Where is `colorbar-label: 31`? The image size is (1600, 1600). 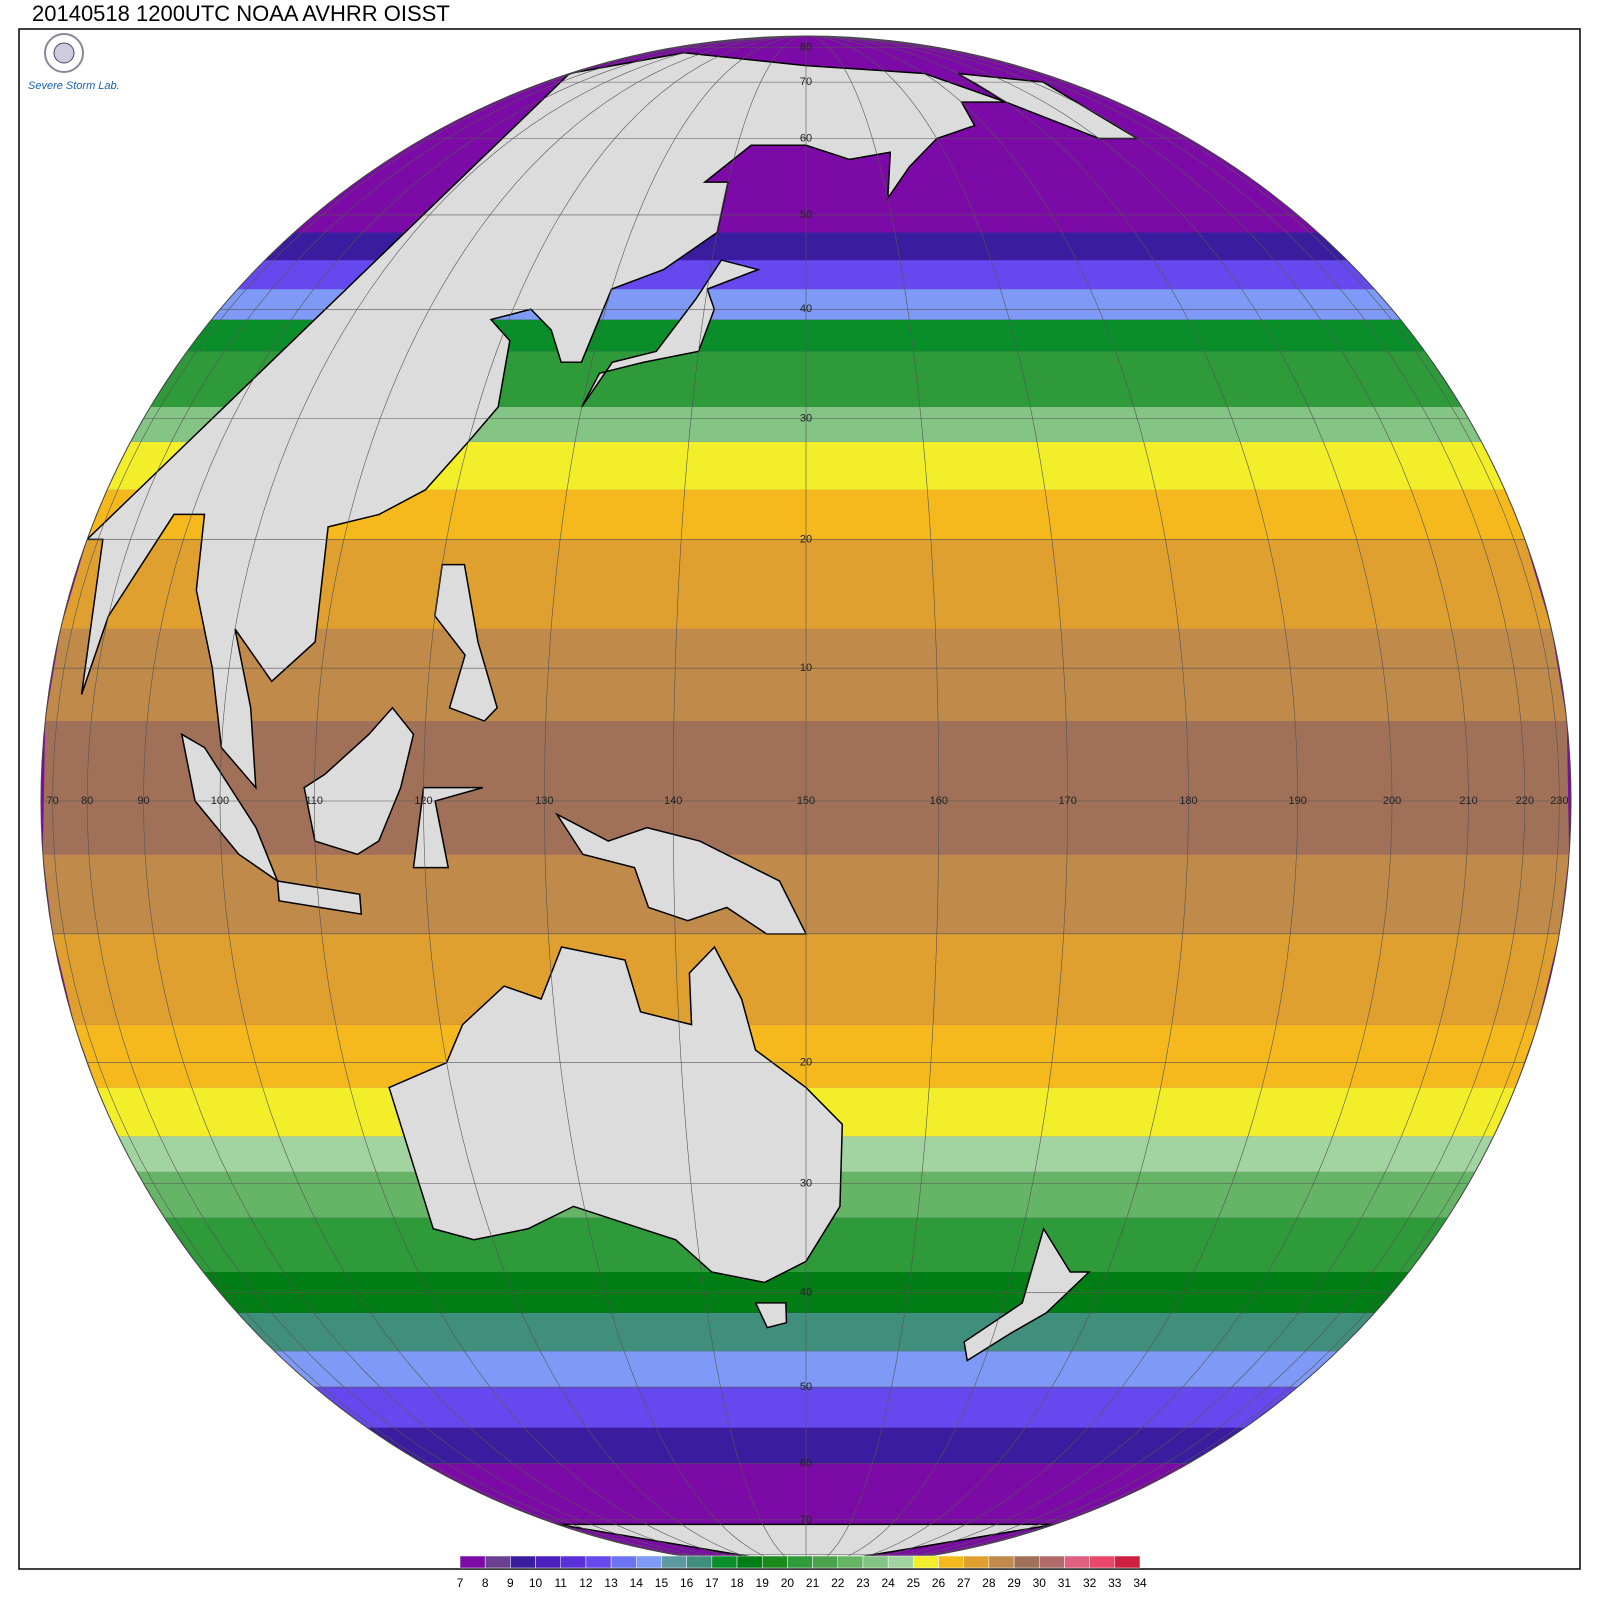
colorbar-label: 31 is located at coordinates (1065, 1583).